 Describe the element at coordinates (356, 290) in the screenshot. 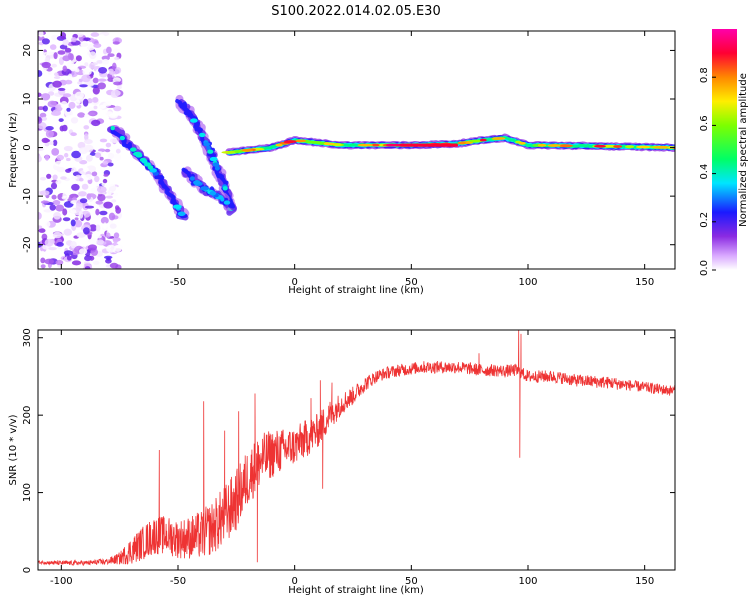

I see `spectrogram-x-label: Height of straight line (km)` at that location.